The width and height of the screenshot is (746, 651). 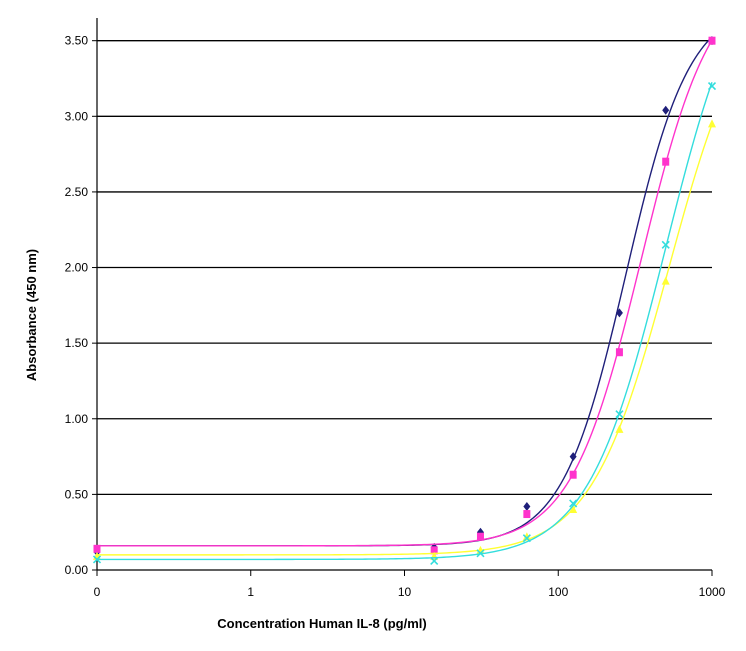 I want to click on x-tick-label: 0, so click(x=97, y=592).